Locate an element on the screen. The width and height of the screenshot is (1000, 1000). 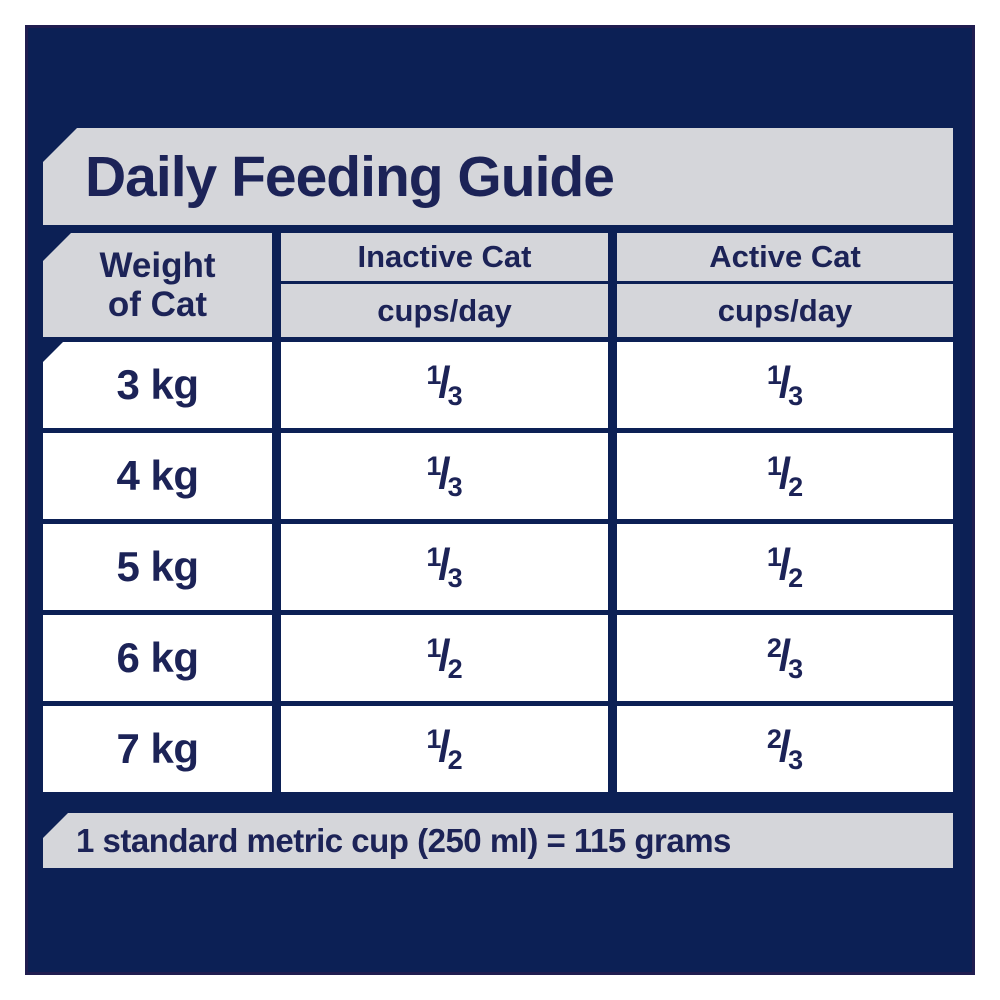
header-weight-of-cat: Weight of Cat is located at coordinates (157, 285).